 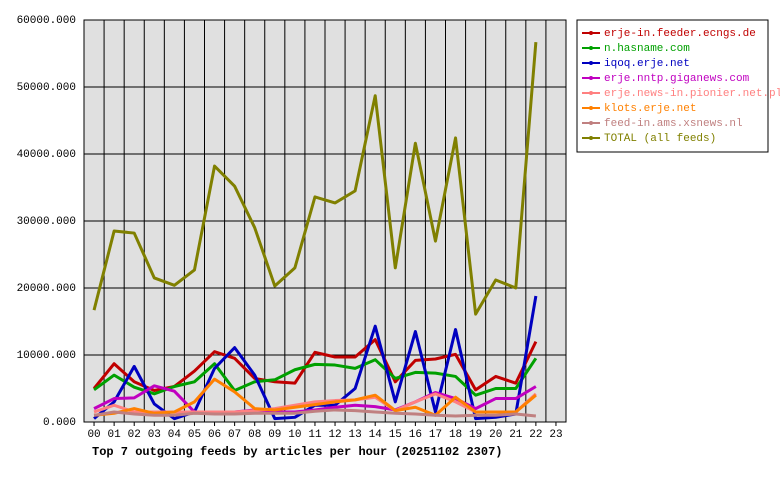 What do you see at coordinates (677, 79) in the screenshot?
I see `legend-label: erje.nntp.giganews.com` at bounding box center [677, 79].